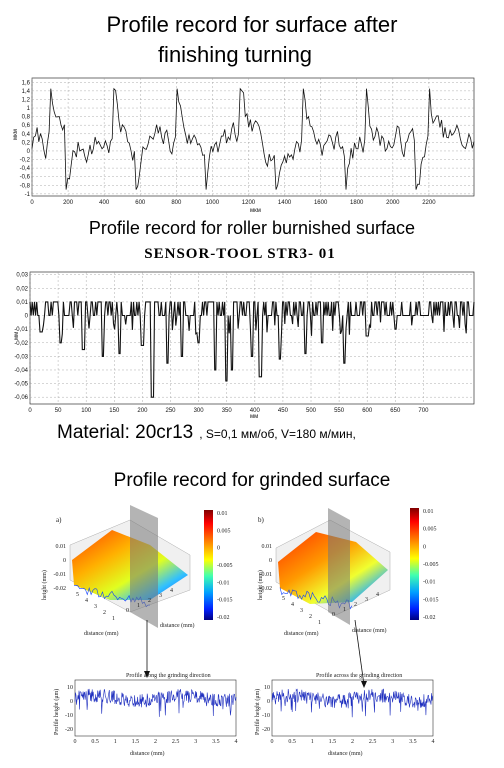 The height and width of the screenshot is (768, 504). I want to click on material-label: Material: 20cr13, so click(125, 432).